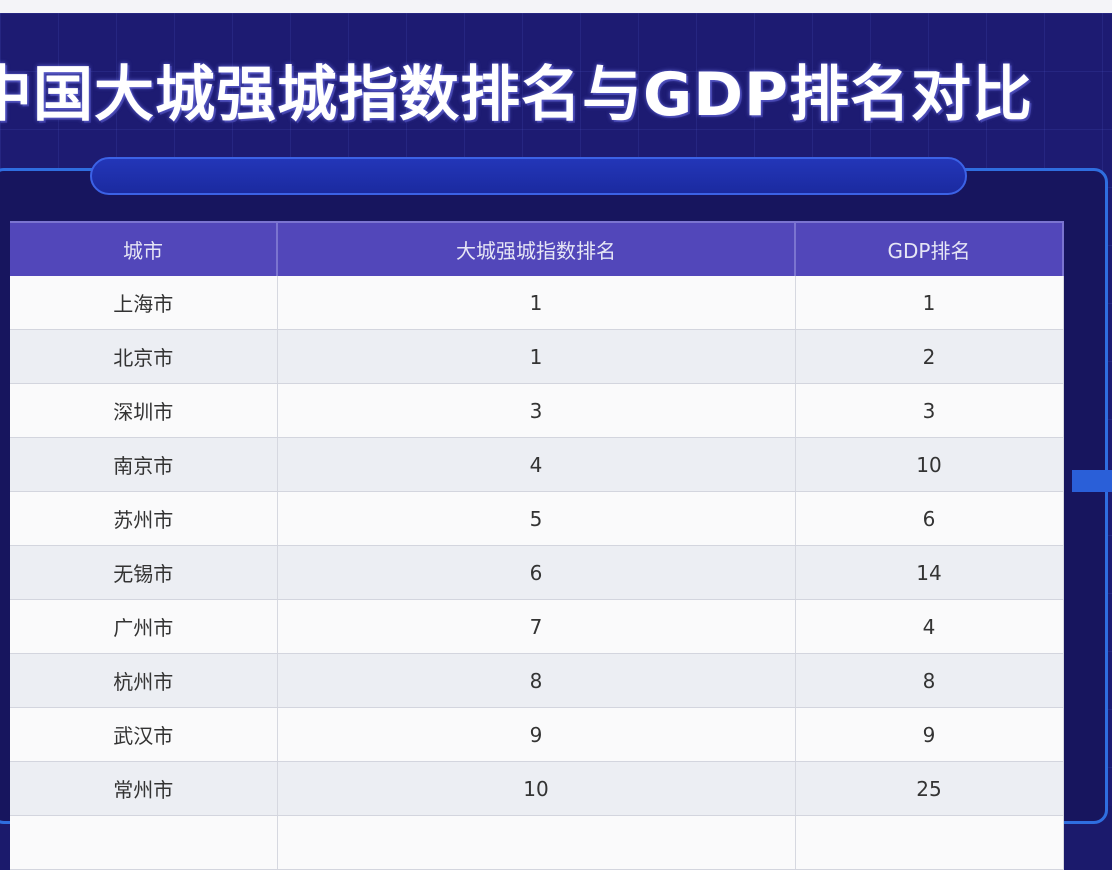 The height and width of the screenshot is (870, 1112). What do you see at coordinates (144, 518) in the screenshot?
I see `cell-city: 苏州市` at bounding box center [144, 518].